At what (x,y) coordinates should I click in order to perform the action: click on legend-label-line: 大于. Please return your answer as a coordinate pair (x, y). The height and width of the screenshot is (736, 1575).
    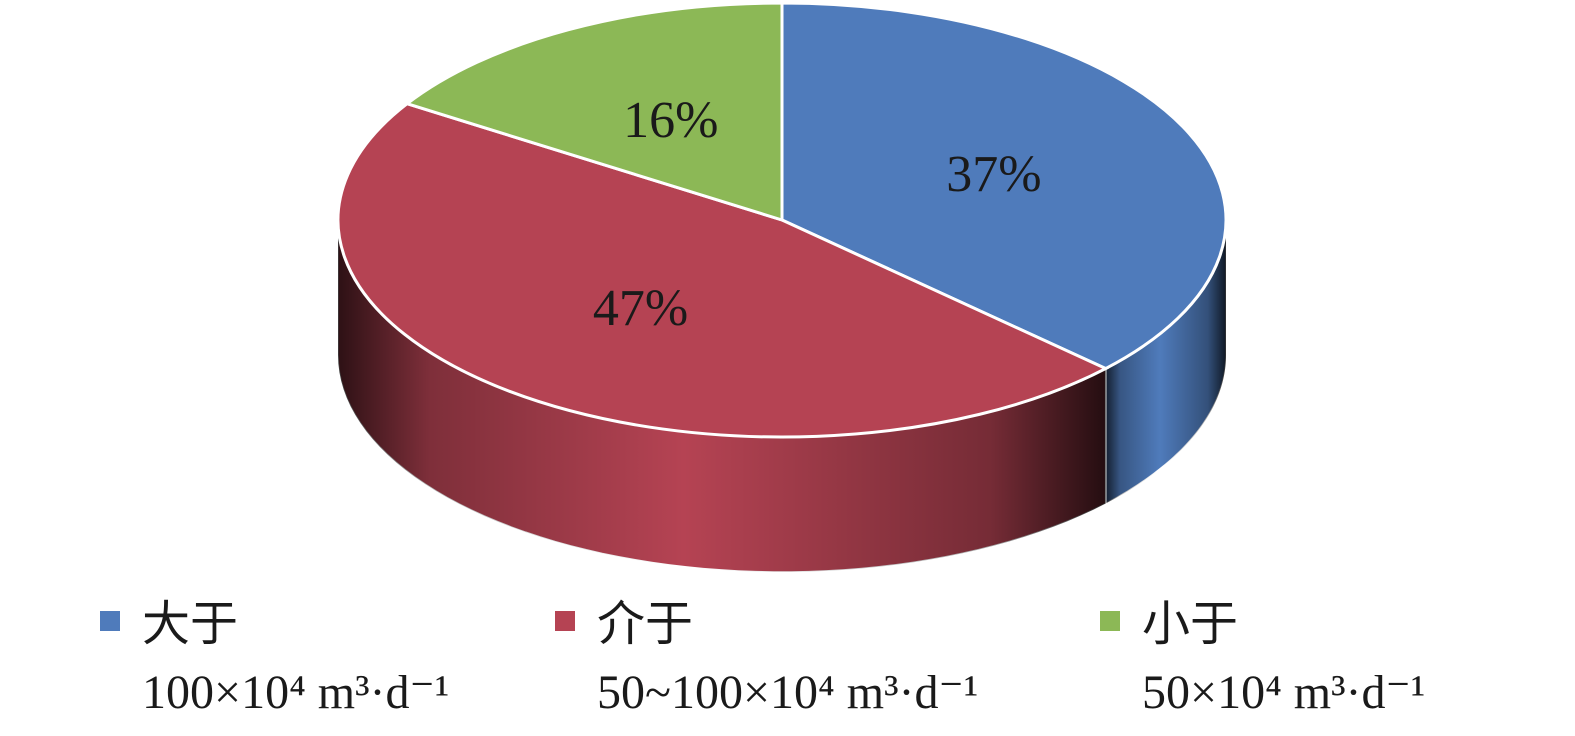
    Looking at the image, I should click on (190, 624).